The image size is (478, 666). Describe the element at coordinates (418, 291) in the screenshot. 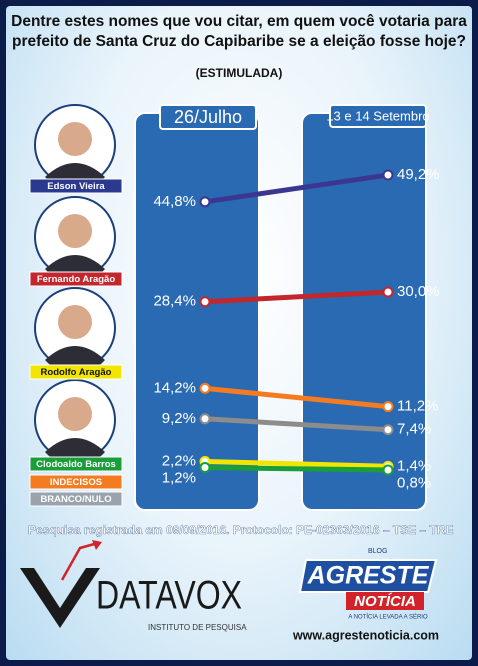

I see `value-label: 30,0%` at that location.